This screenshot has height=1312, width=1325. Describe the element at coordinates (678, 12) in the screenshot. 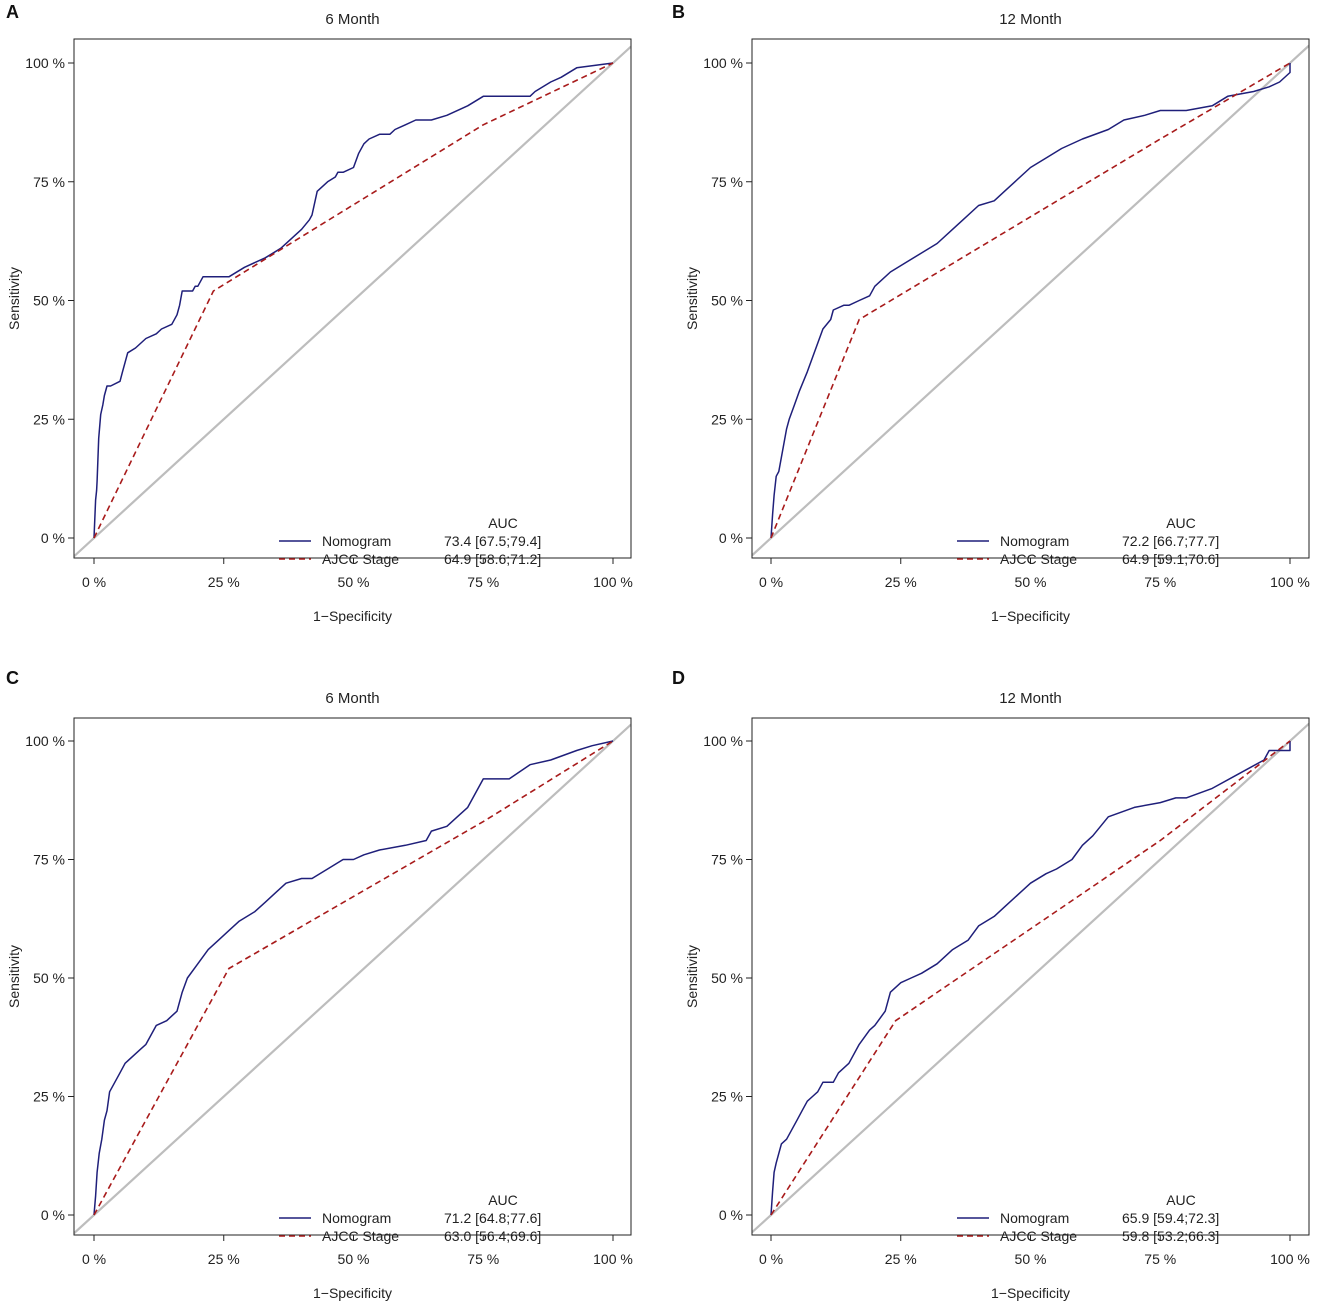

I see `panel-letter: B` at that location.